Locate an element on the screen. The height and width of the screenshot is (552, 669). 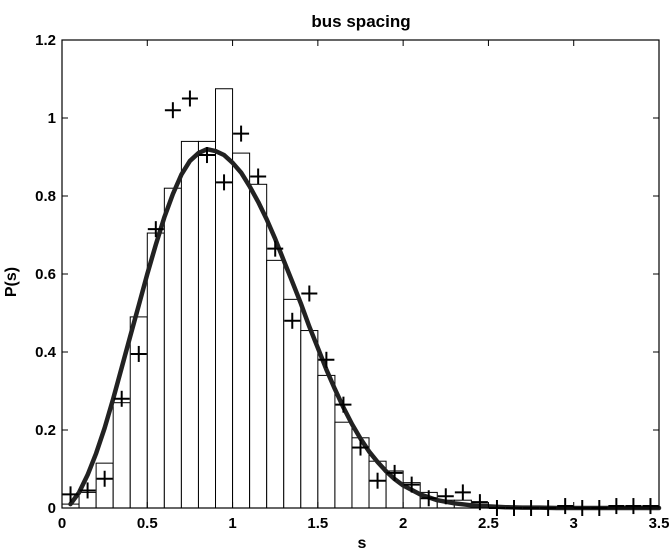
y-tick-label: 0.4 is located at coordinates (46, 352).